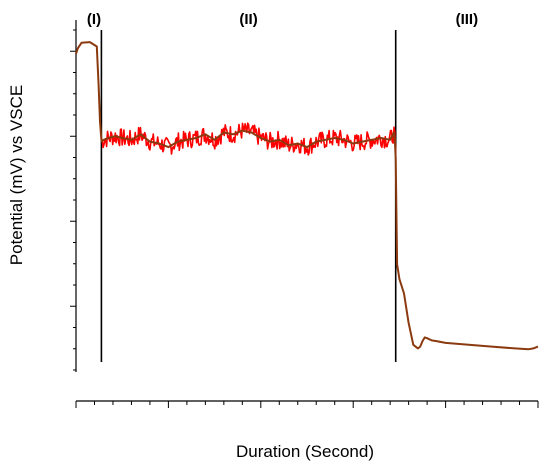 This screenshot has height=470, width=550. Describe the element at coordinates (282, 19) in the screenshot. I see `region-labels: (I) (II) (III)` at that location.